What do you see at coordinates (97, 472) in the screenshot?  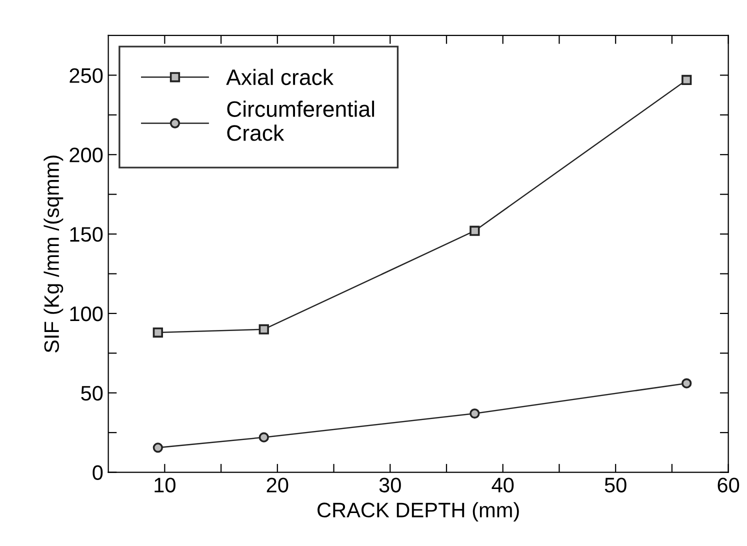 I see `y-tick-label: 0` at bounding box center [97, 472].